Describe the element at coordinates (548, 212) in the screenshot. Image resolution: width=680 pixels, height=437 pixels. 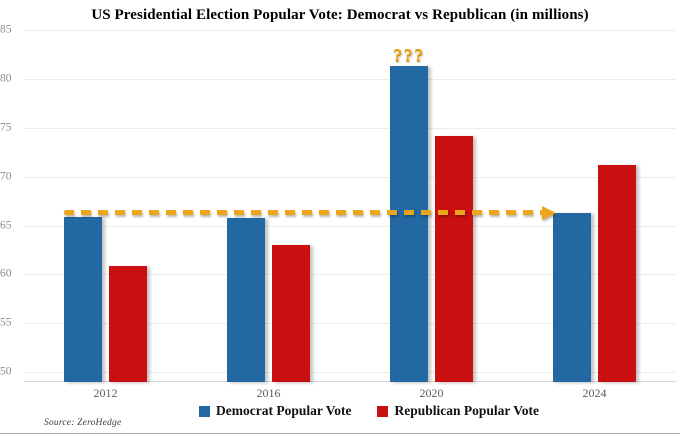
I see `arrowhead-icon` at that location.